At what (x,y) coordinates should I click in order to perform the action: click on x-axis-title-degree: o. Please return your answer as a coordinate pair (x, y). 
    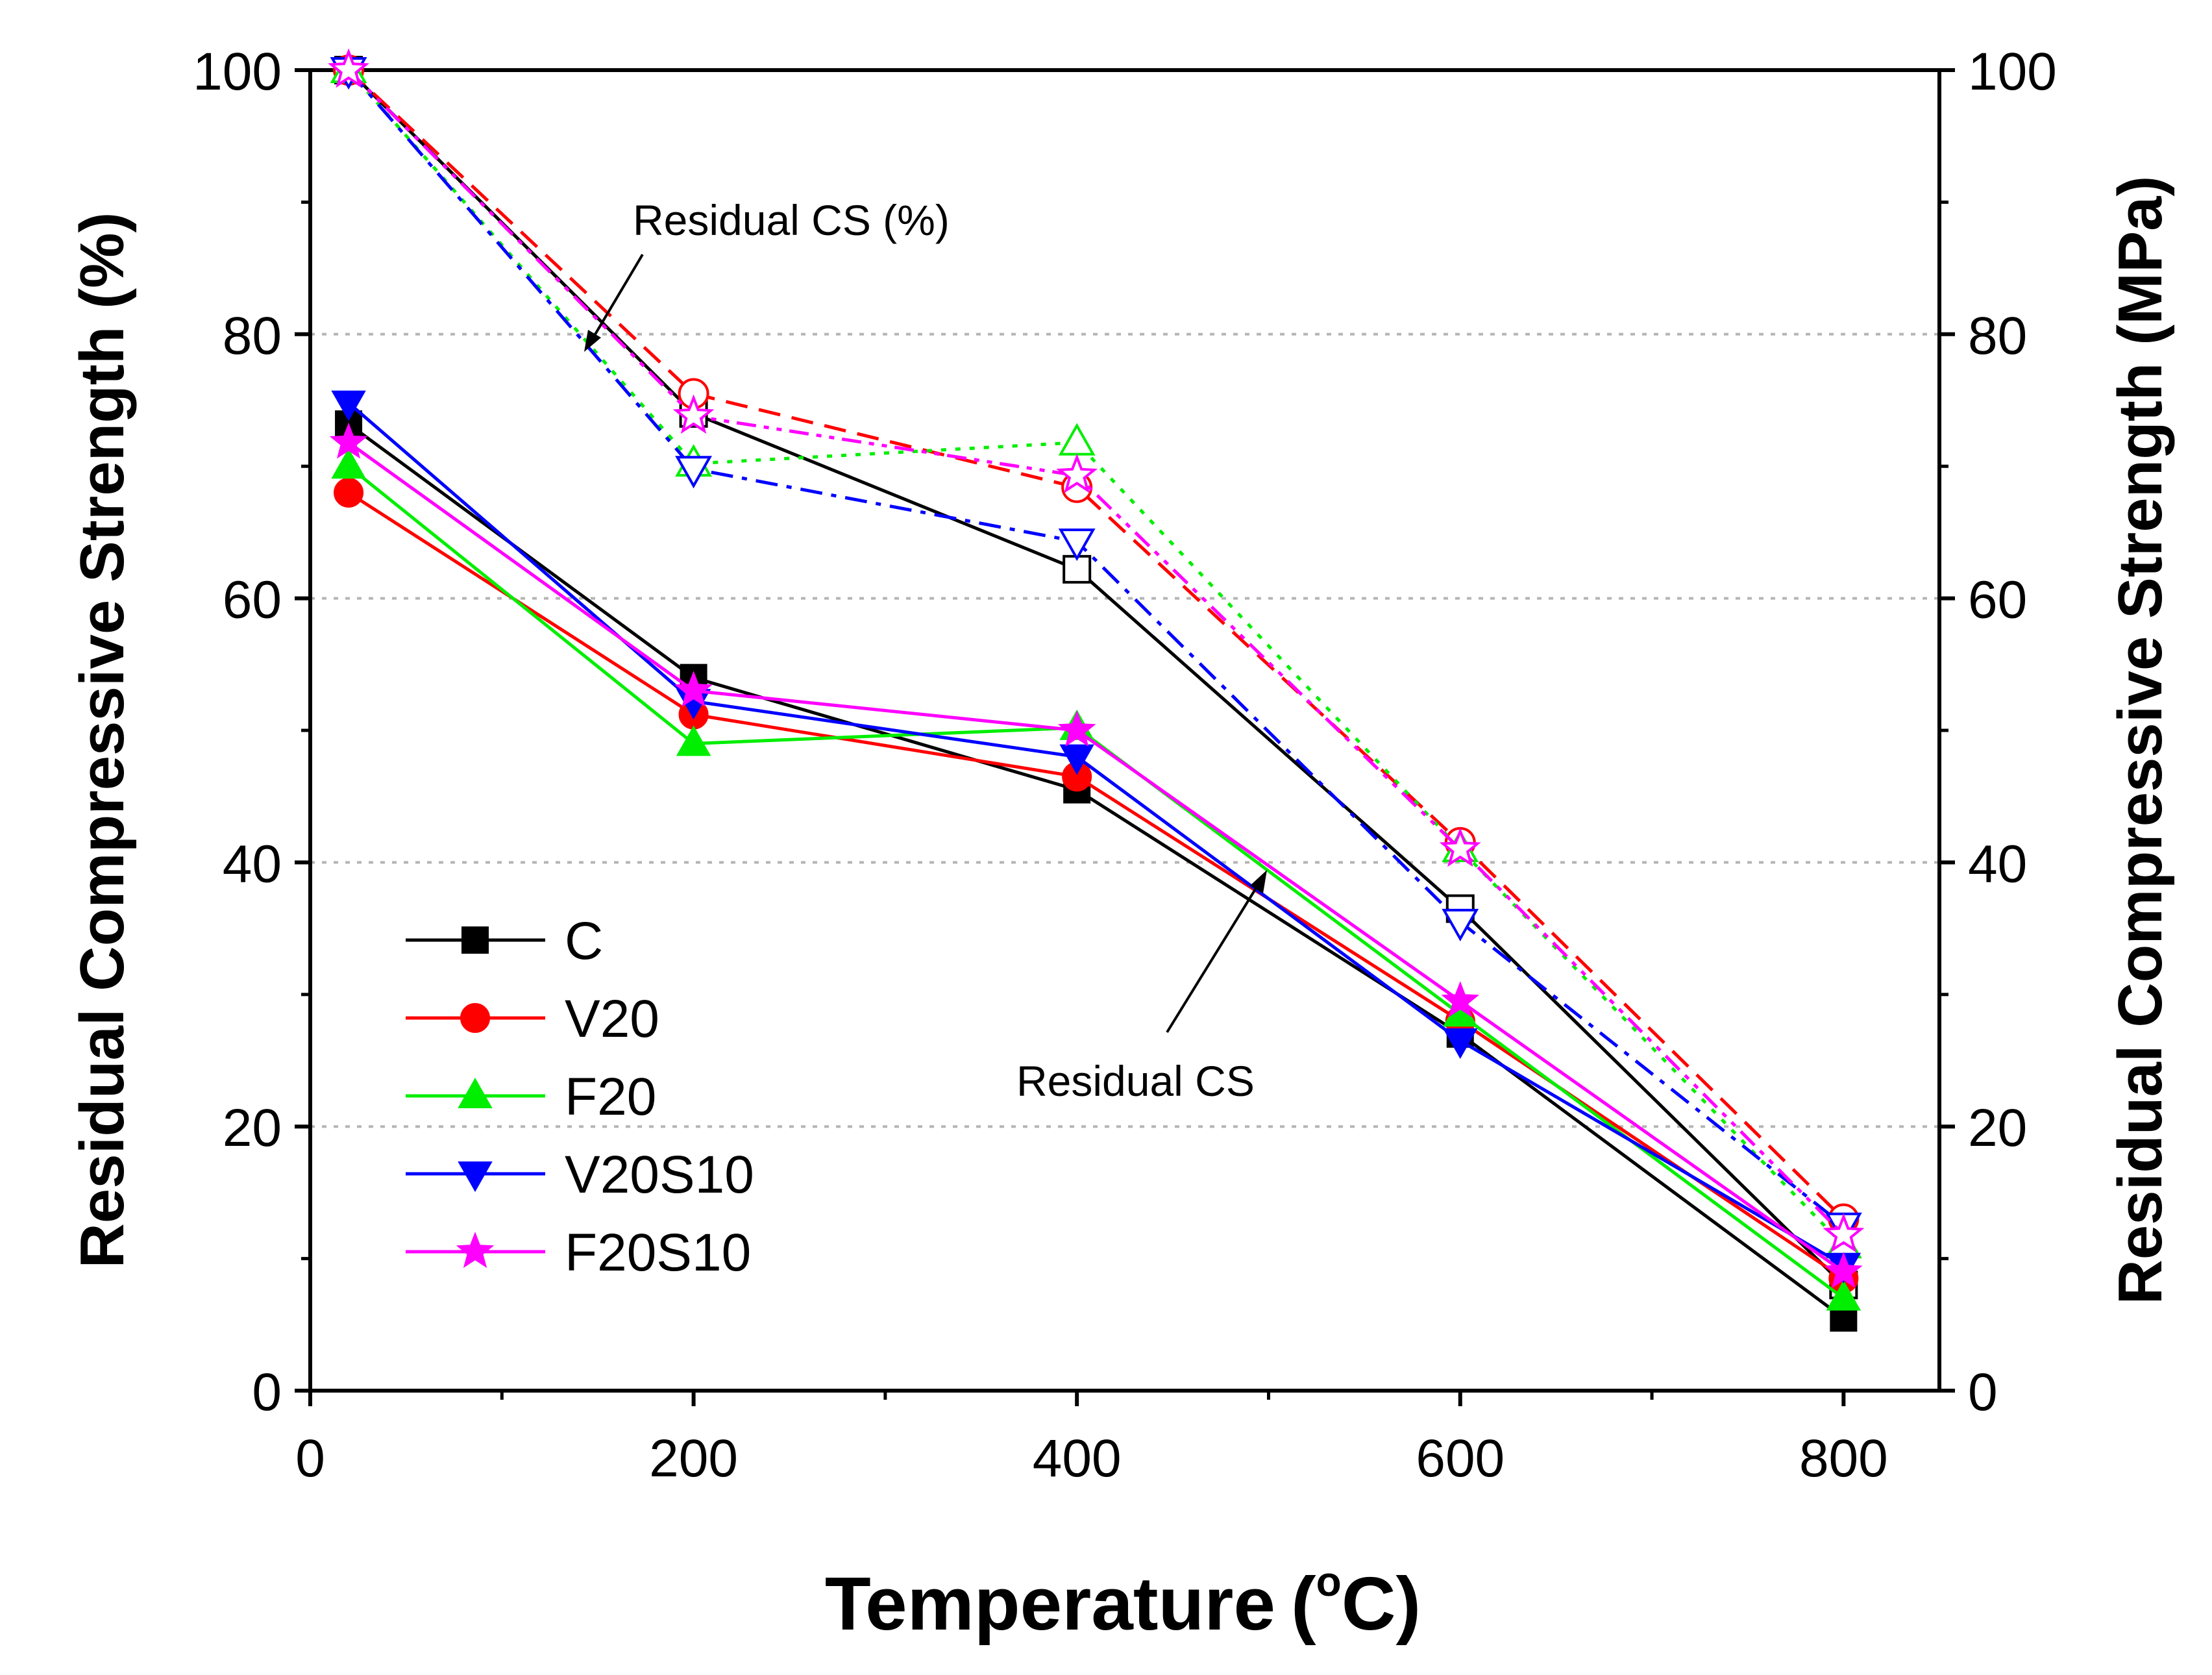
    Looking at the image, I should click on (1329, 1581).